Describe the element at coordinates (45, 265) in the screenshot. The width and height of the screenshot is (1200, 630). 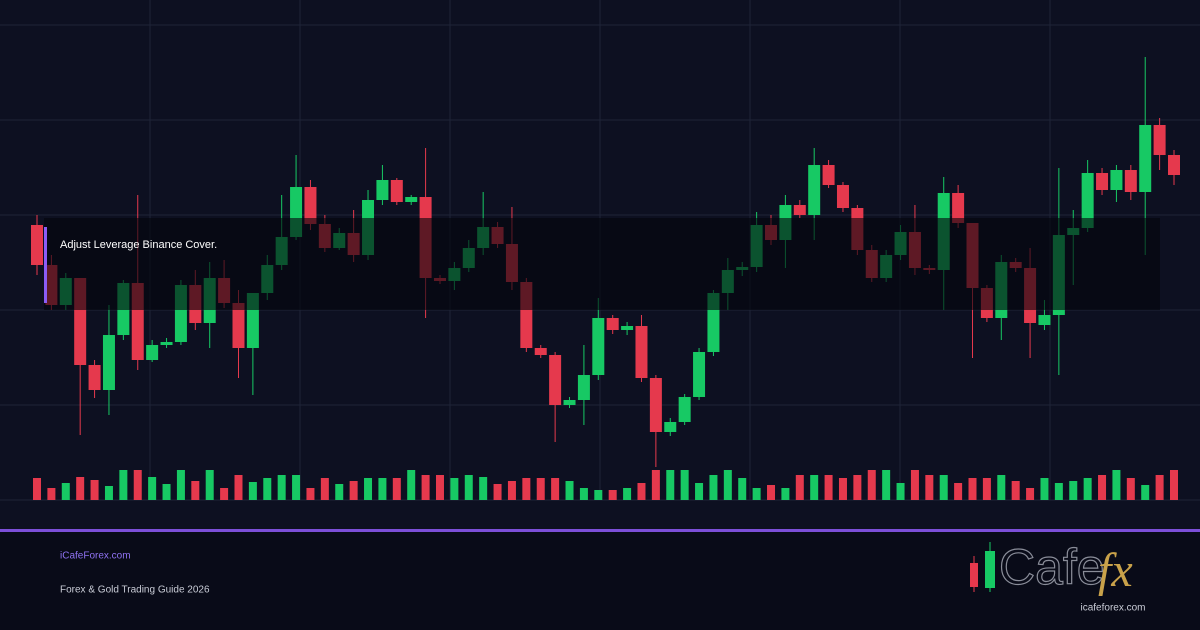
I see `caption-accent` at that location.